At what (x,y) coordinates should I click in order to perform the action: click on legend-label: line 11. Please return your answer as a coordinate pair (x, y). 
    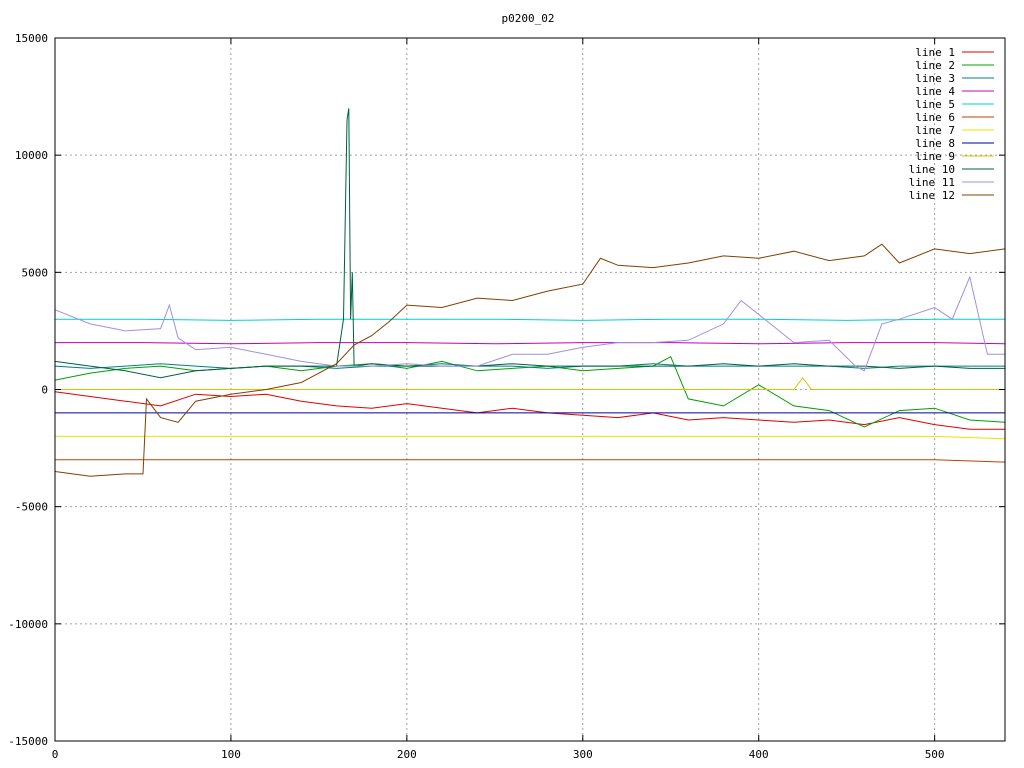
    Looking at the image, I should click on (932, 182).